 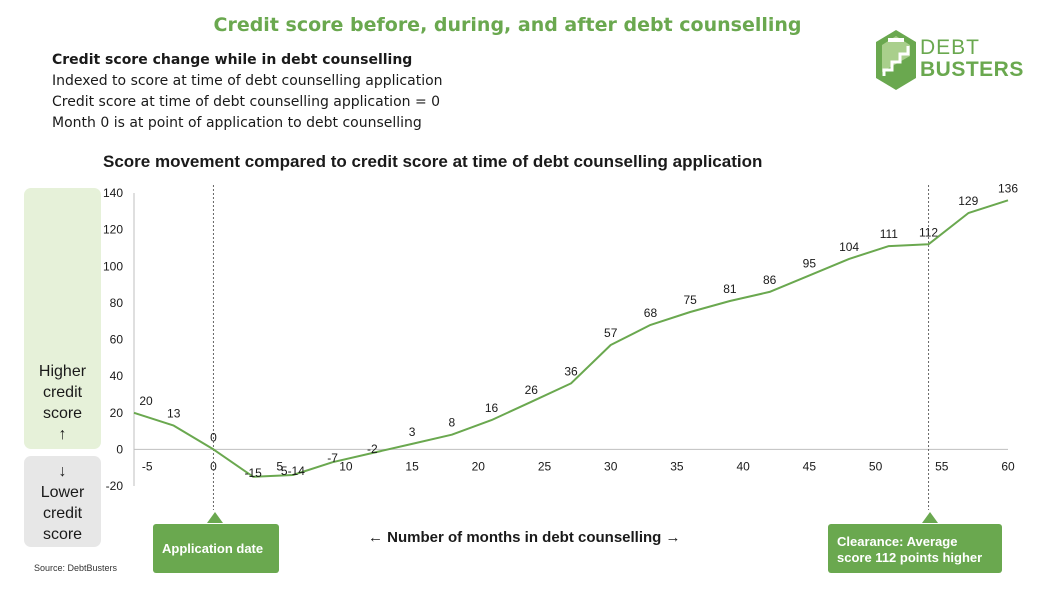 I want to click on y-tick-label: 120, so click(x=113, y=230).